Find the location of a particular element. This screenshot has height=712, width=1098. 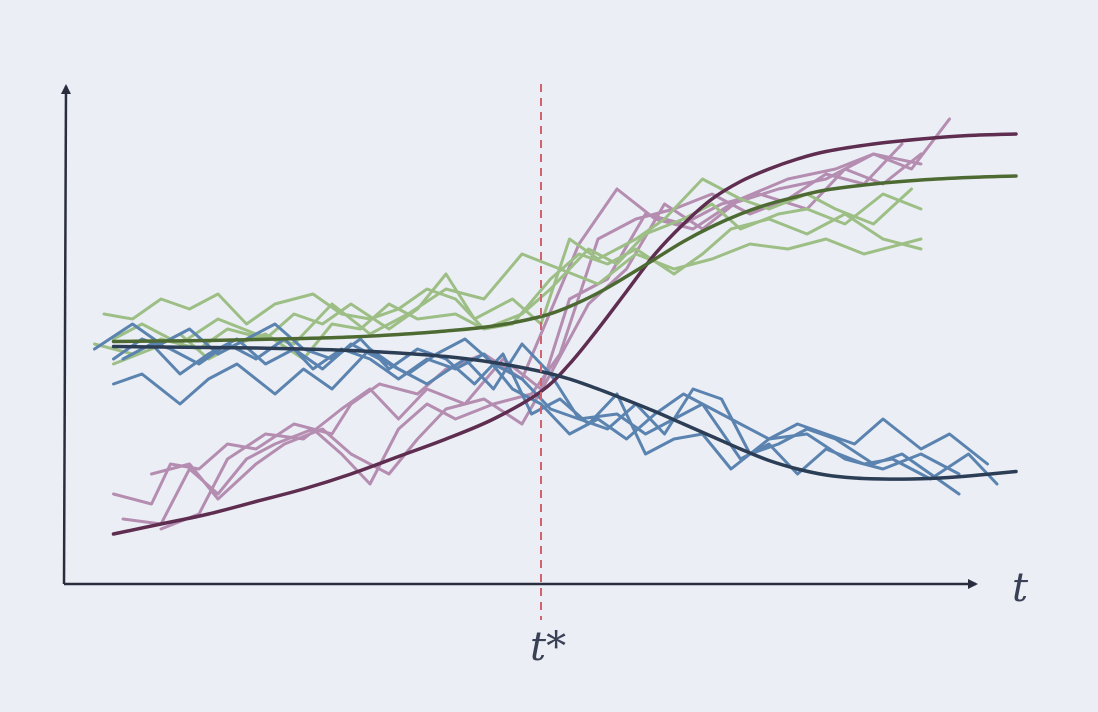

cutoff-label: t* is located at coordinates (548, 647).